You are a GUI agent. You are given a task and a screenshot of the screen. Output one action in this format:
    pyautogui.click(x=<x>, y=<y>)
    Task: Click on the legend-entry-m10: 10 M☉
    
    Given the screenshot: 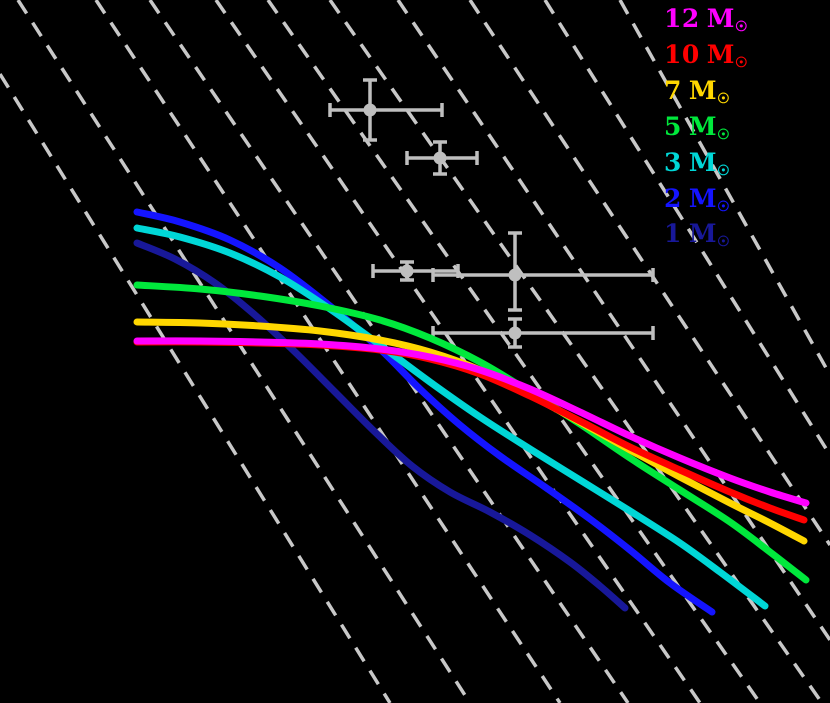 What is the action you would take?
    pyautogui.click(x=726, y=56)
    